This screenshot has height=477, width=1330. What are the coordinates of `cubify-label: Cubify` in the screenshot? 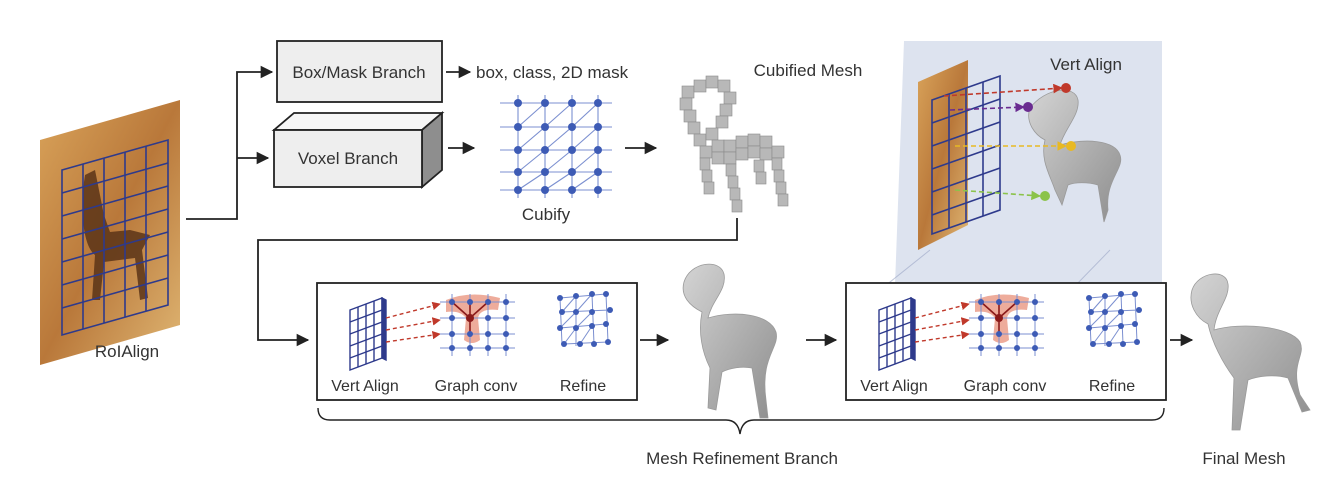 It's located at (546, 214).